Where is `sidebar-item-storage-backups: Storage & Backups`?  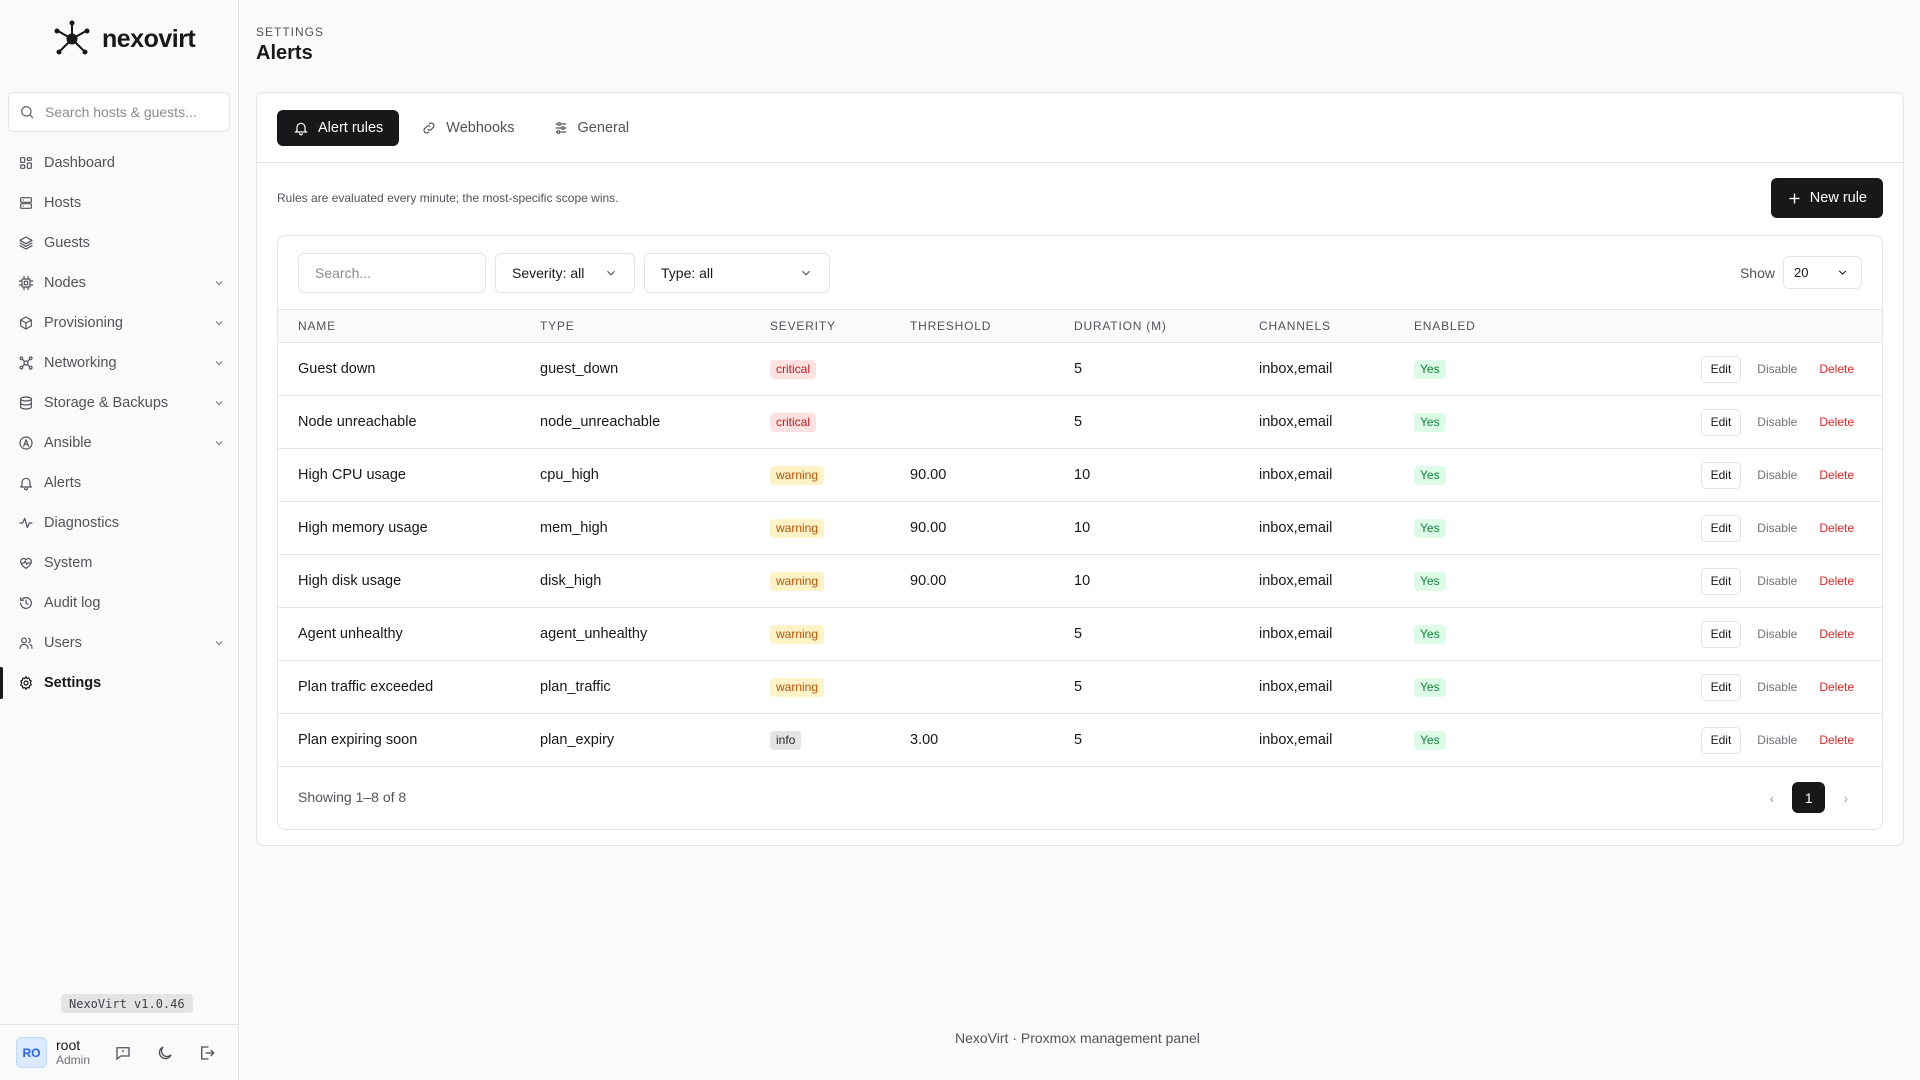 sidebar-item-storage-backups: Storage & Backups is located at coordinates (119, 403).